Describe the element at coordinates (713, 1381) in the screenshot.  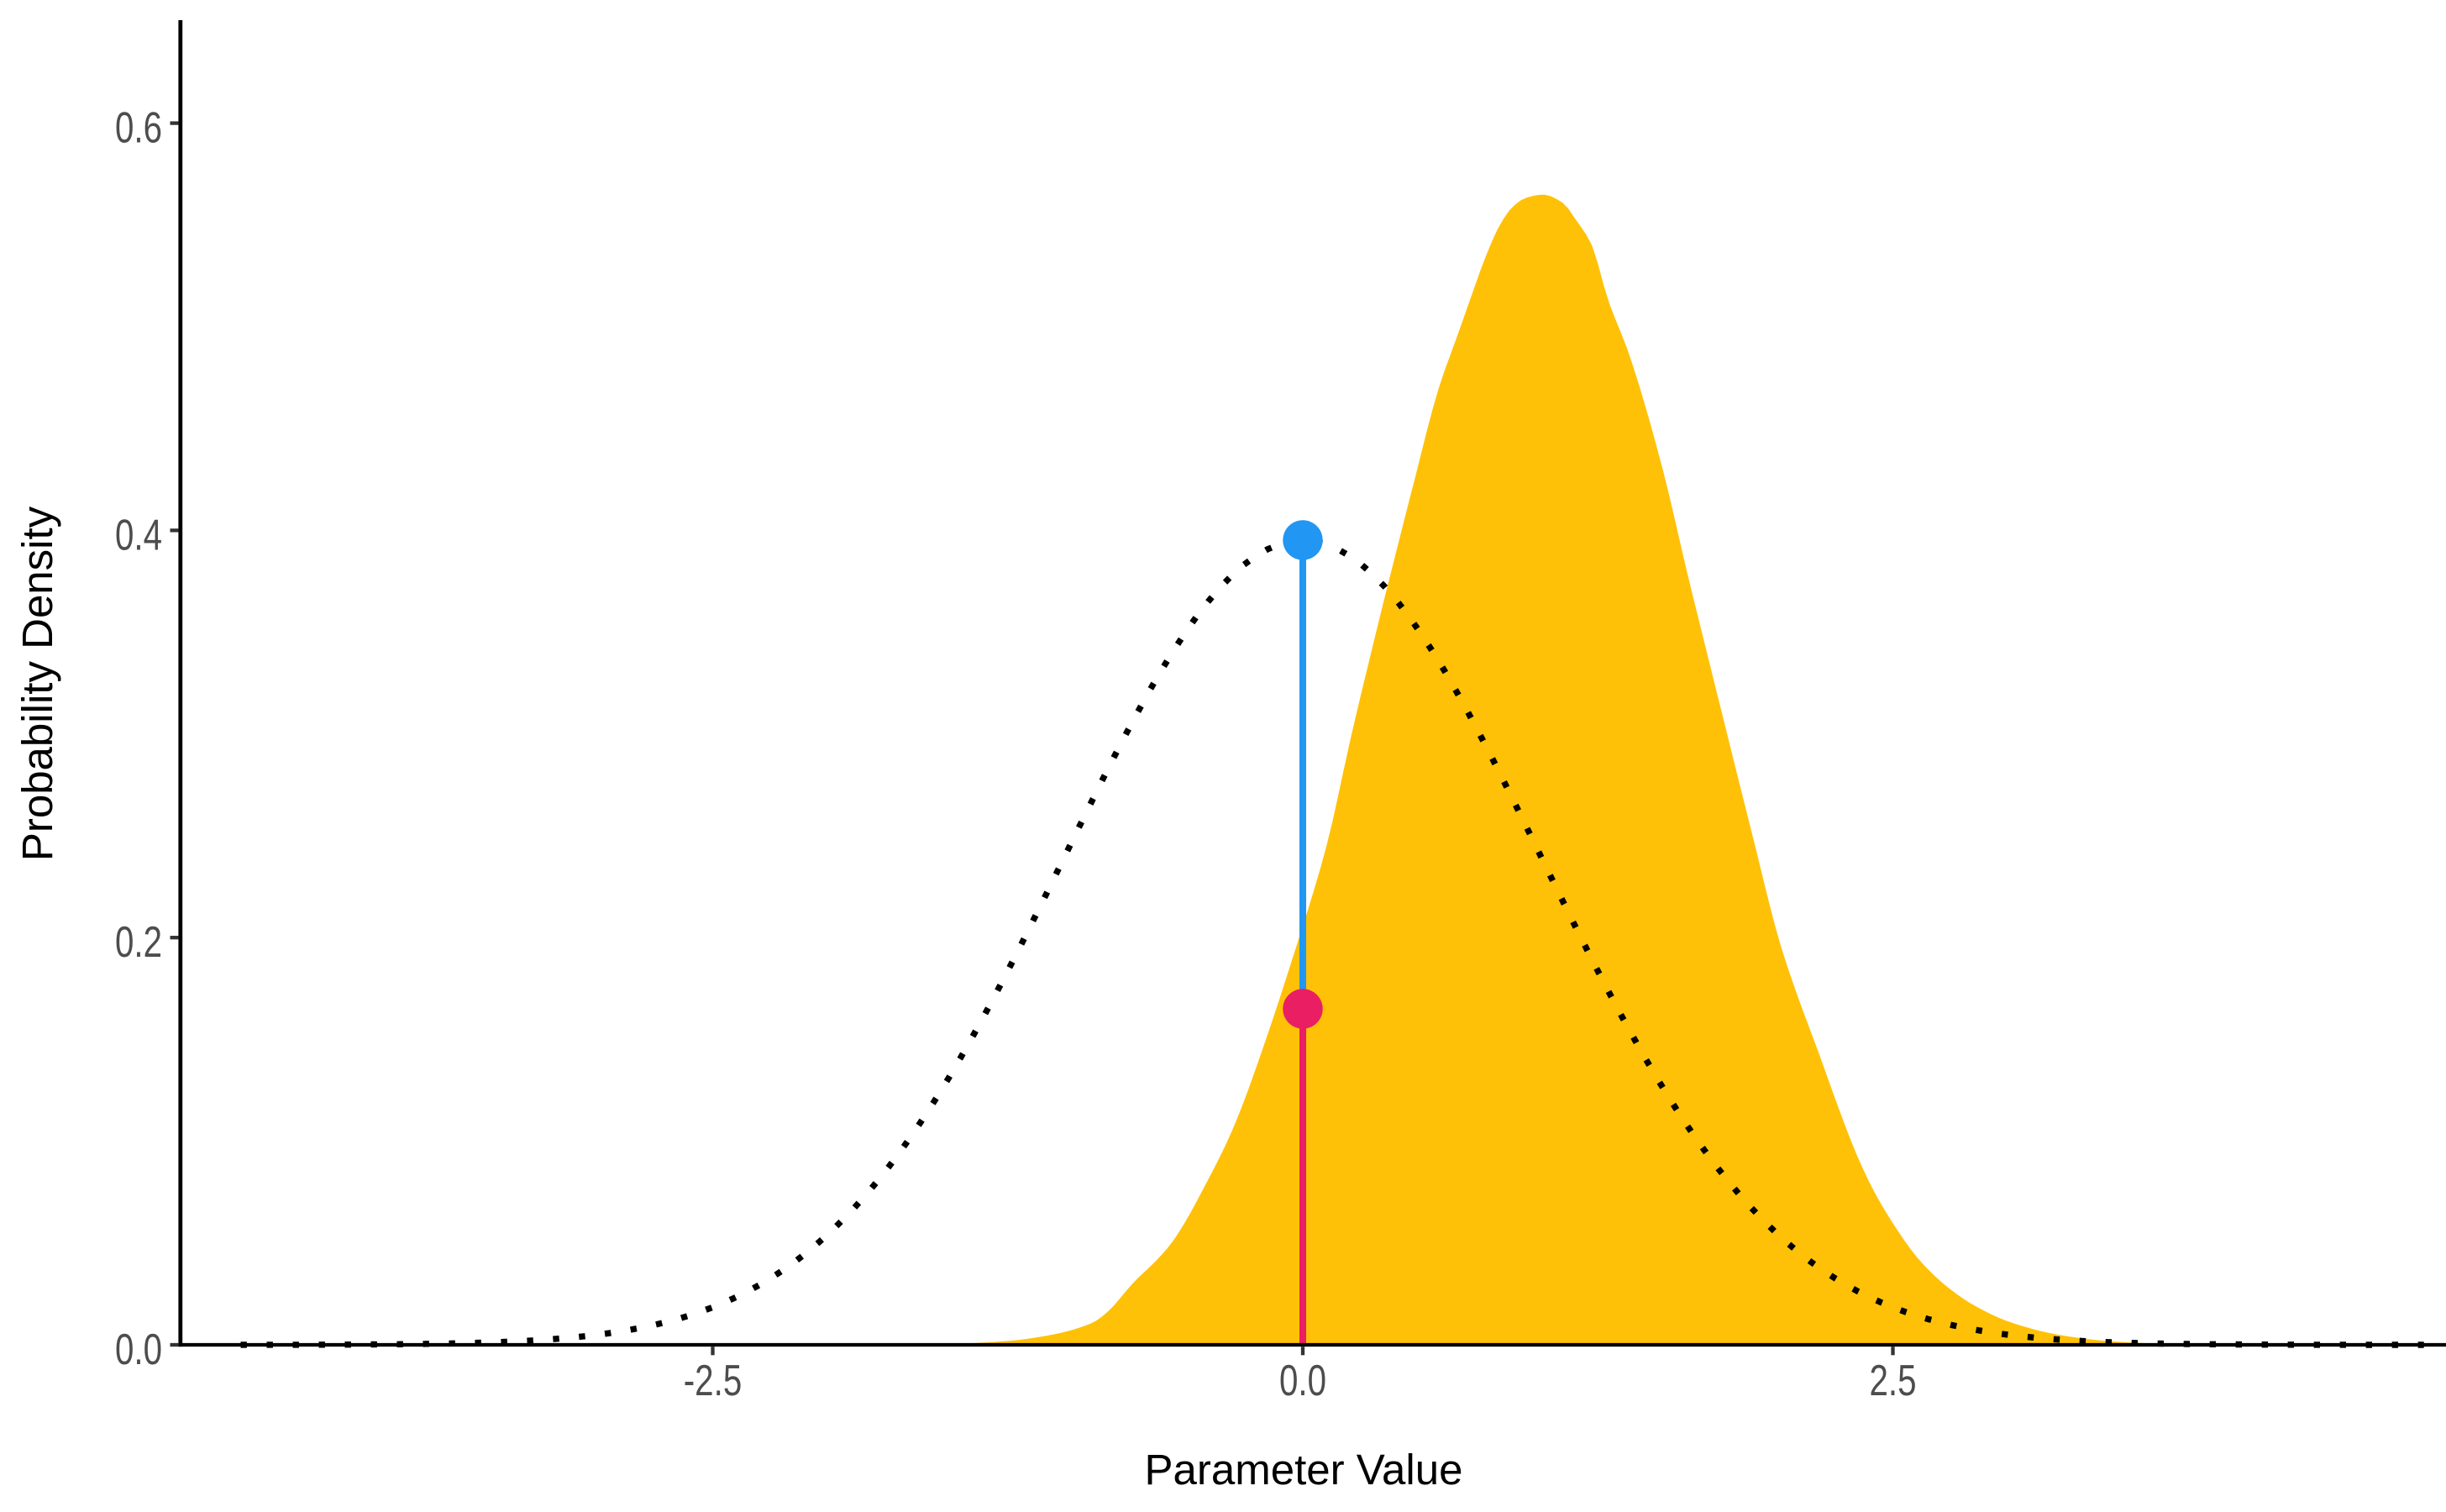
I see `svg-text: -2.5` at that location.